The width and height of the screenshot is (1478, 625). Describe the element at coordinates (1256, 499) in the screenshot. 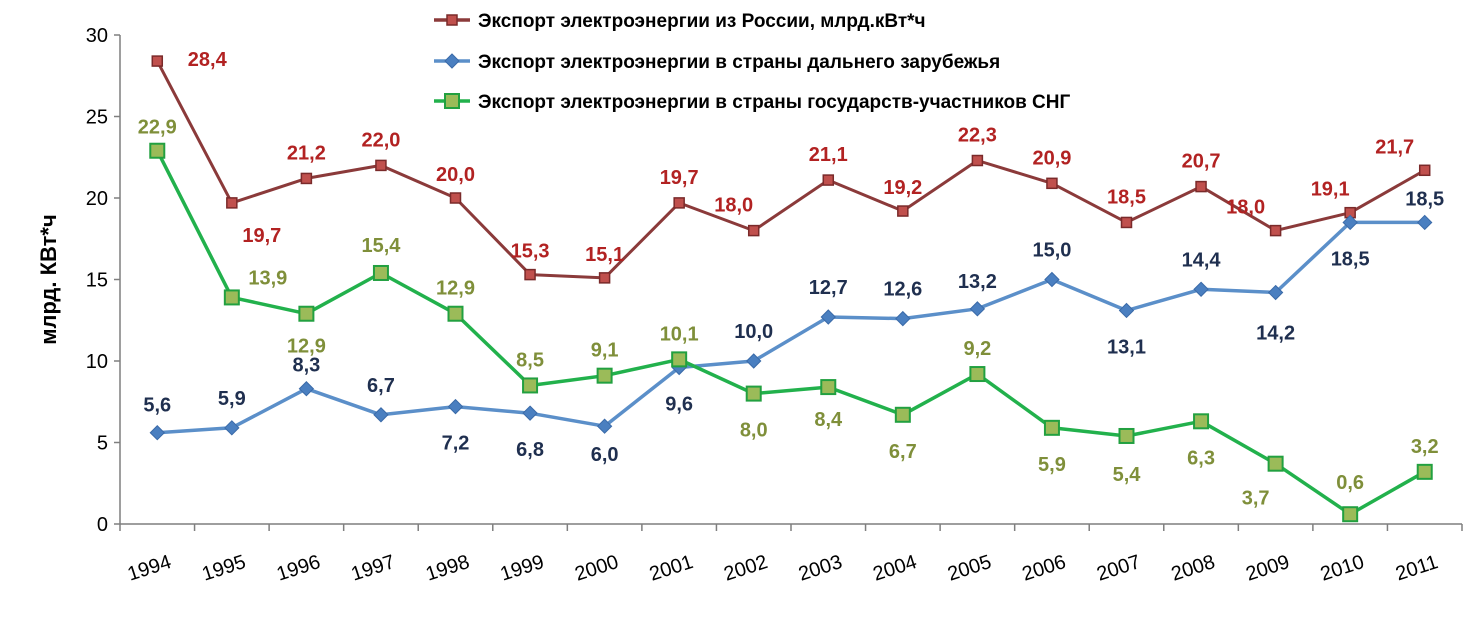

I see `data-label: 3,7` at that location.